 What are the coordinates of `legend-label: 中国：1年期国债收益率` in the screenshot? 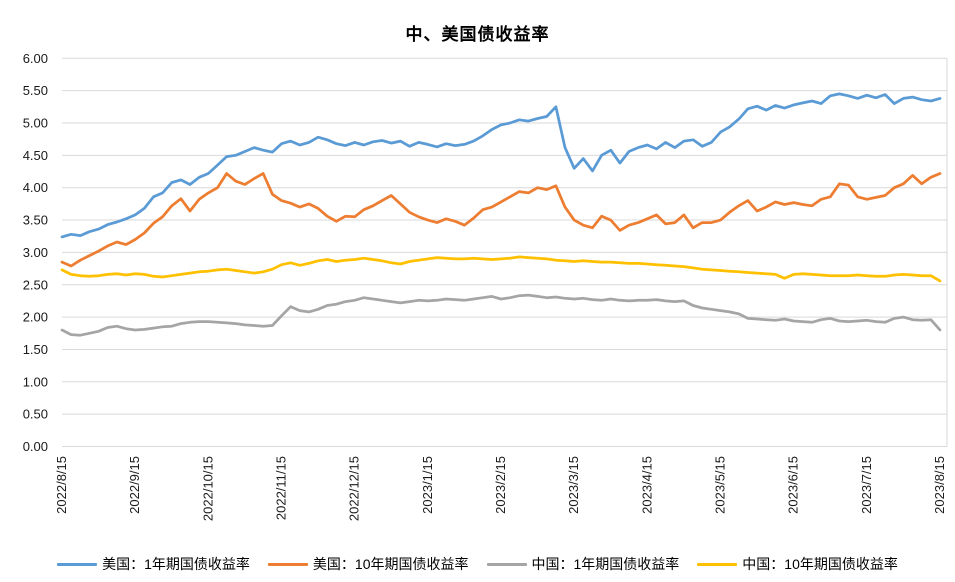 It's located at (605, 564).